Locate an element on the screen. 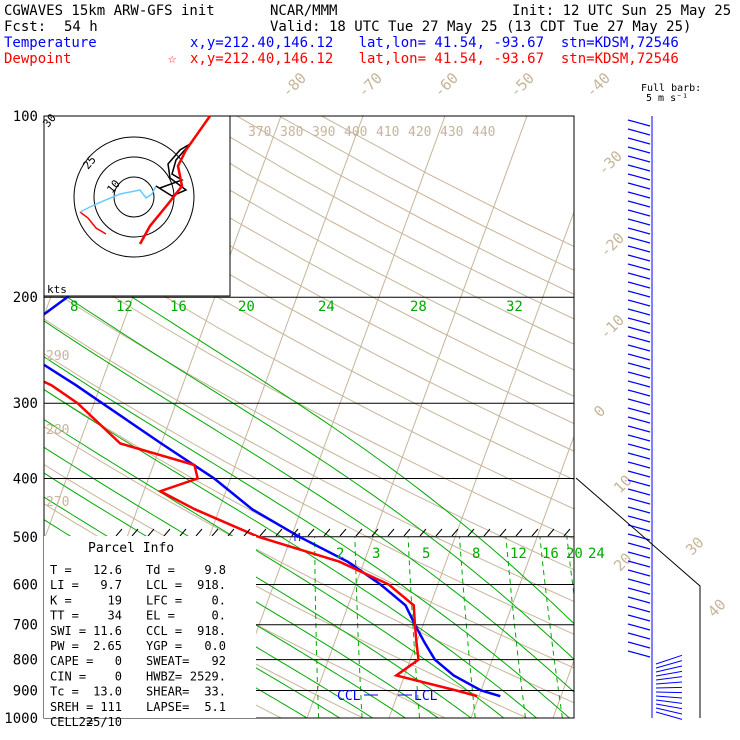 The image size is (740, 740). model-title: CGWAVES 15km ARW-GFS init is located at coordinates (109, 11).